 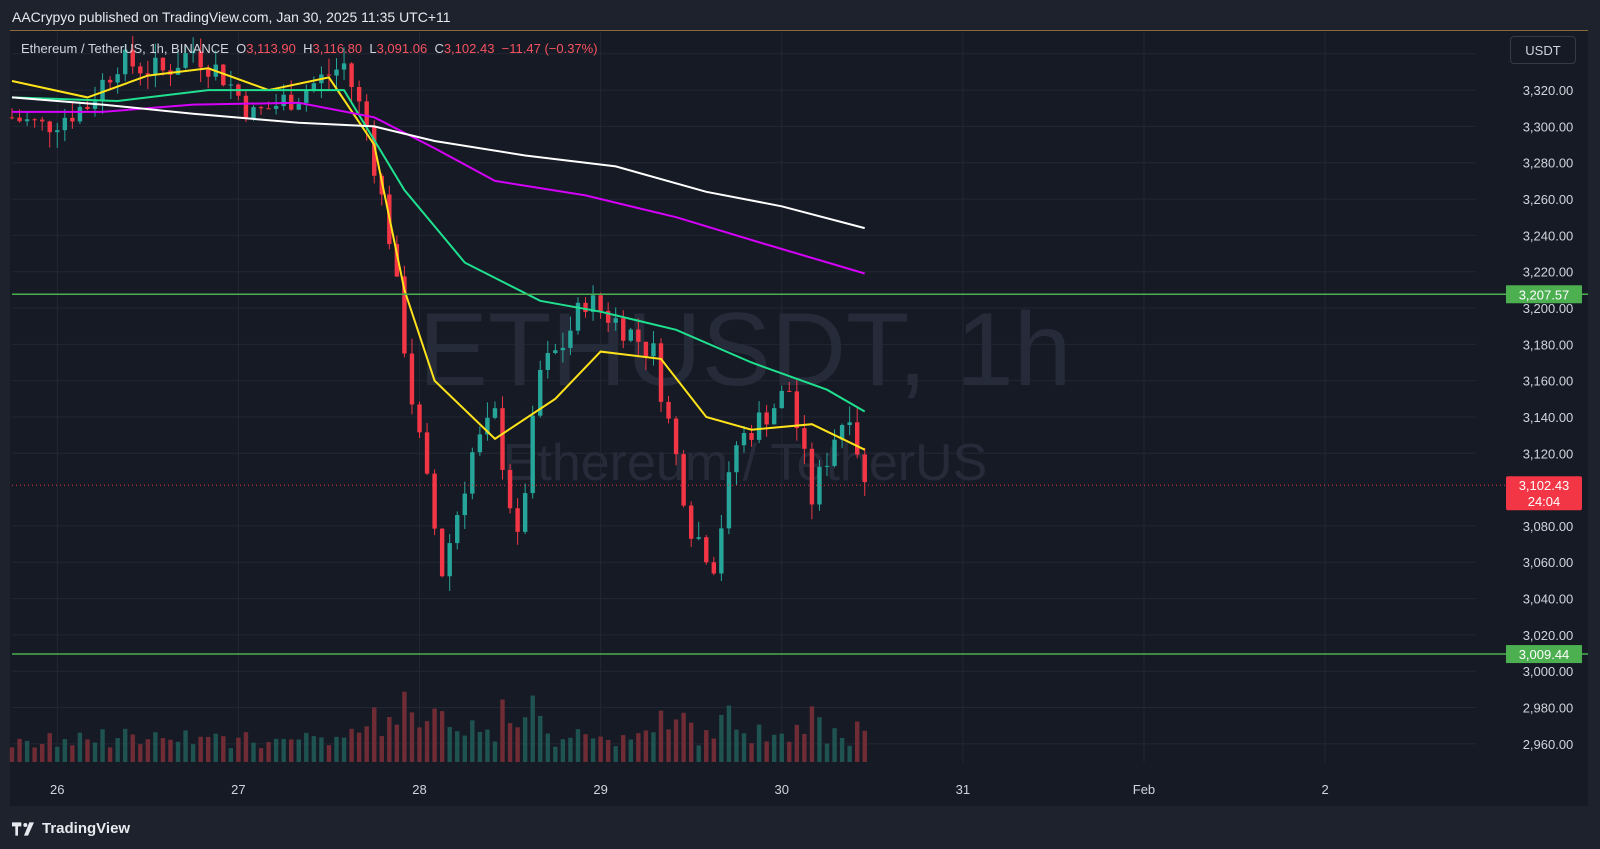 What do you see at coordinates (1548, 671) in the screenshot?
I see `y-tick-label: 3,000.00` at bounding box center [1548, 671].